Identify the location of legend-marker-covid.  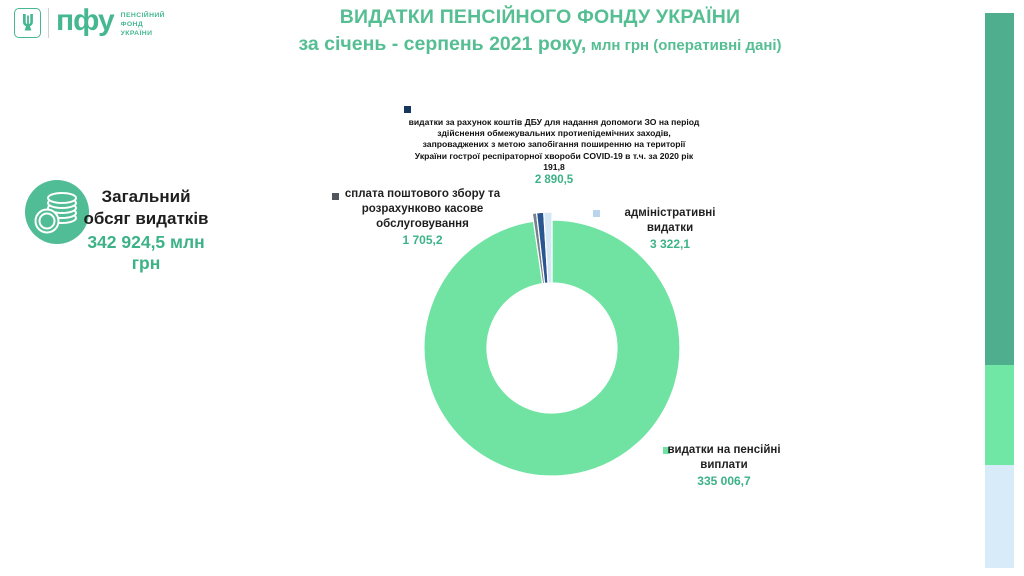
(407, 109).